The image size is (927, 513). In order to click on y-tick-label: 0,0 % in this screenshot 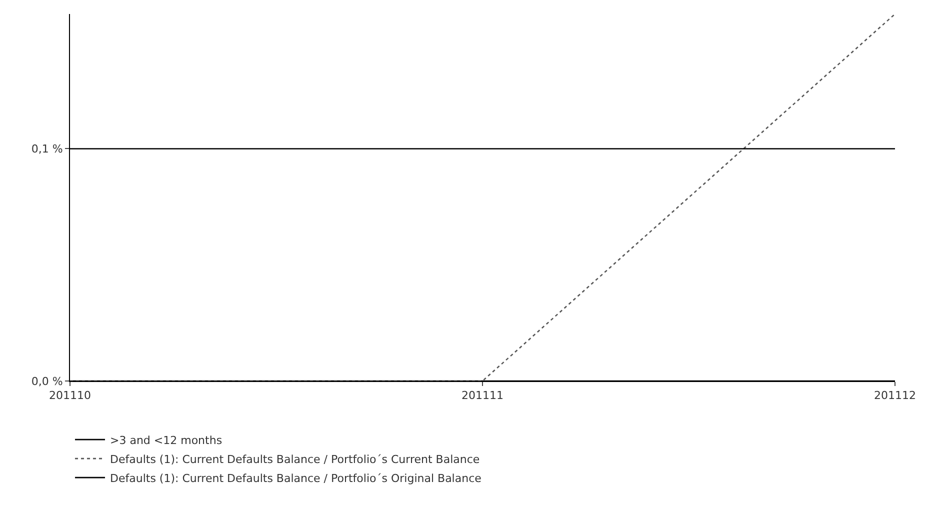, I will do `click(47, 381)`.